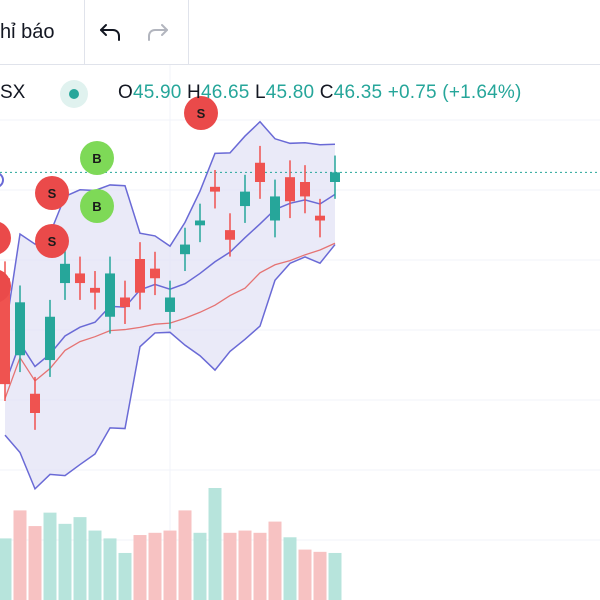  Describe the element at coordinates (358, 92) in the screenshot. I see `close-value: 46.35` at that location.